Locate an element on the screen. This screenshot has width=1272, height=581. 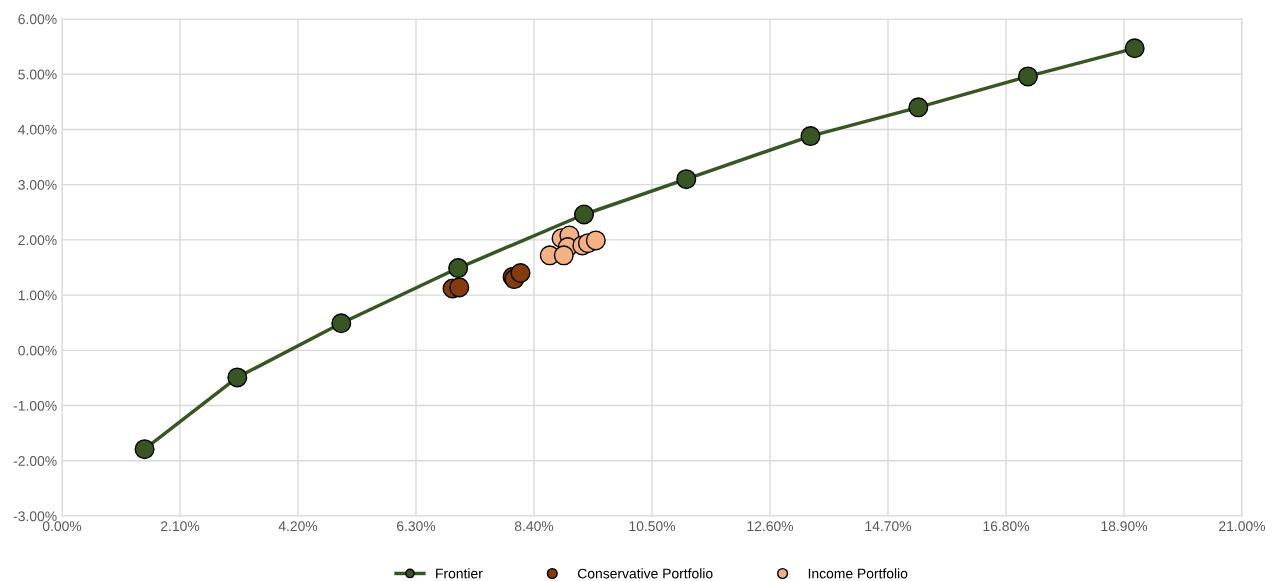
y-tick-label: -1.00% is located at coordinates (35, 405).